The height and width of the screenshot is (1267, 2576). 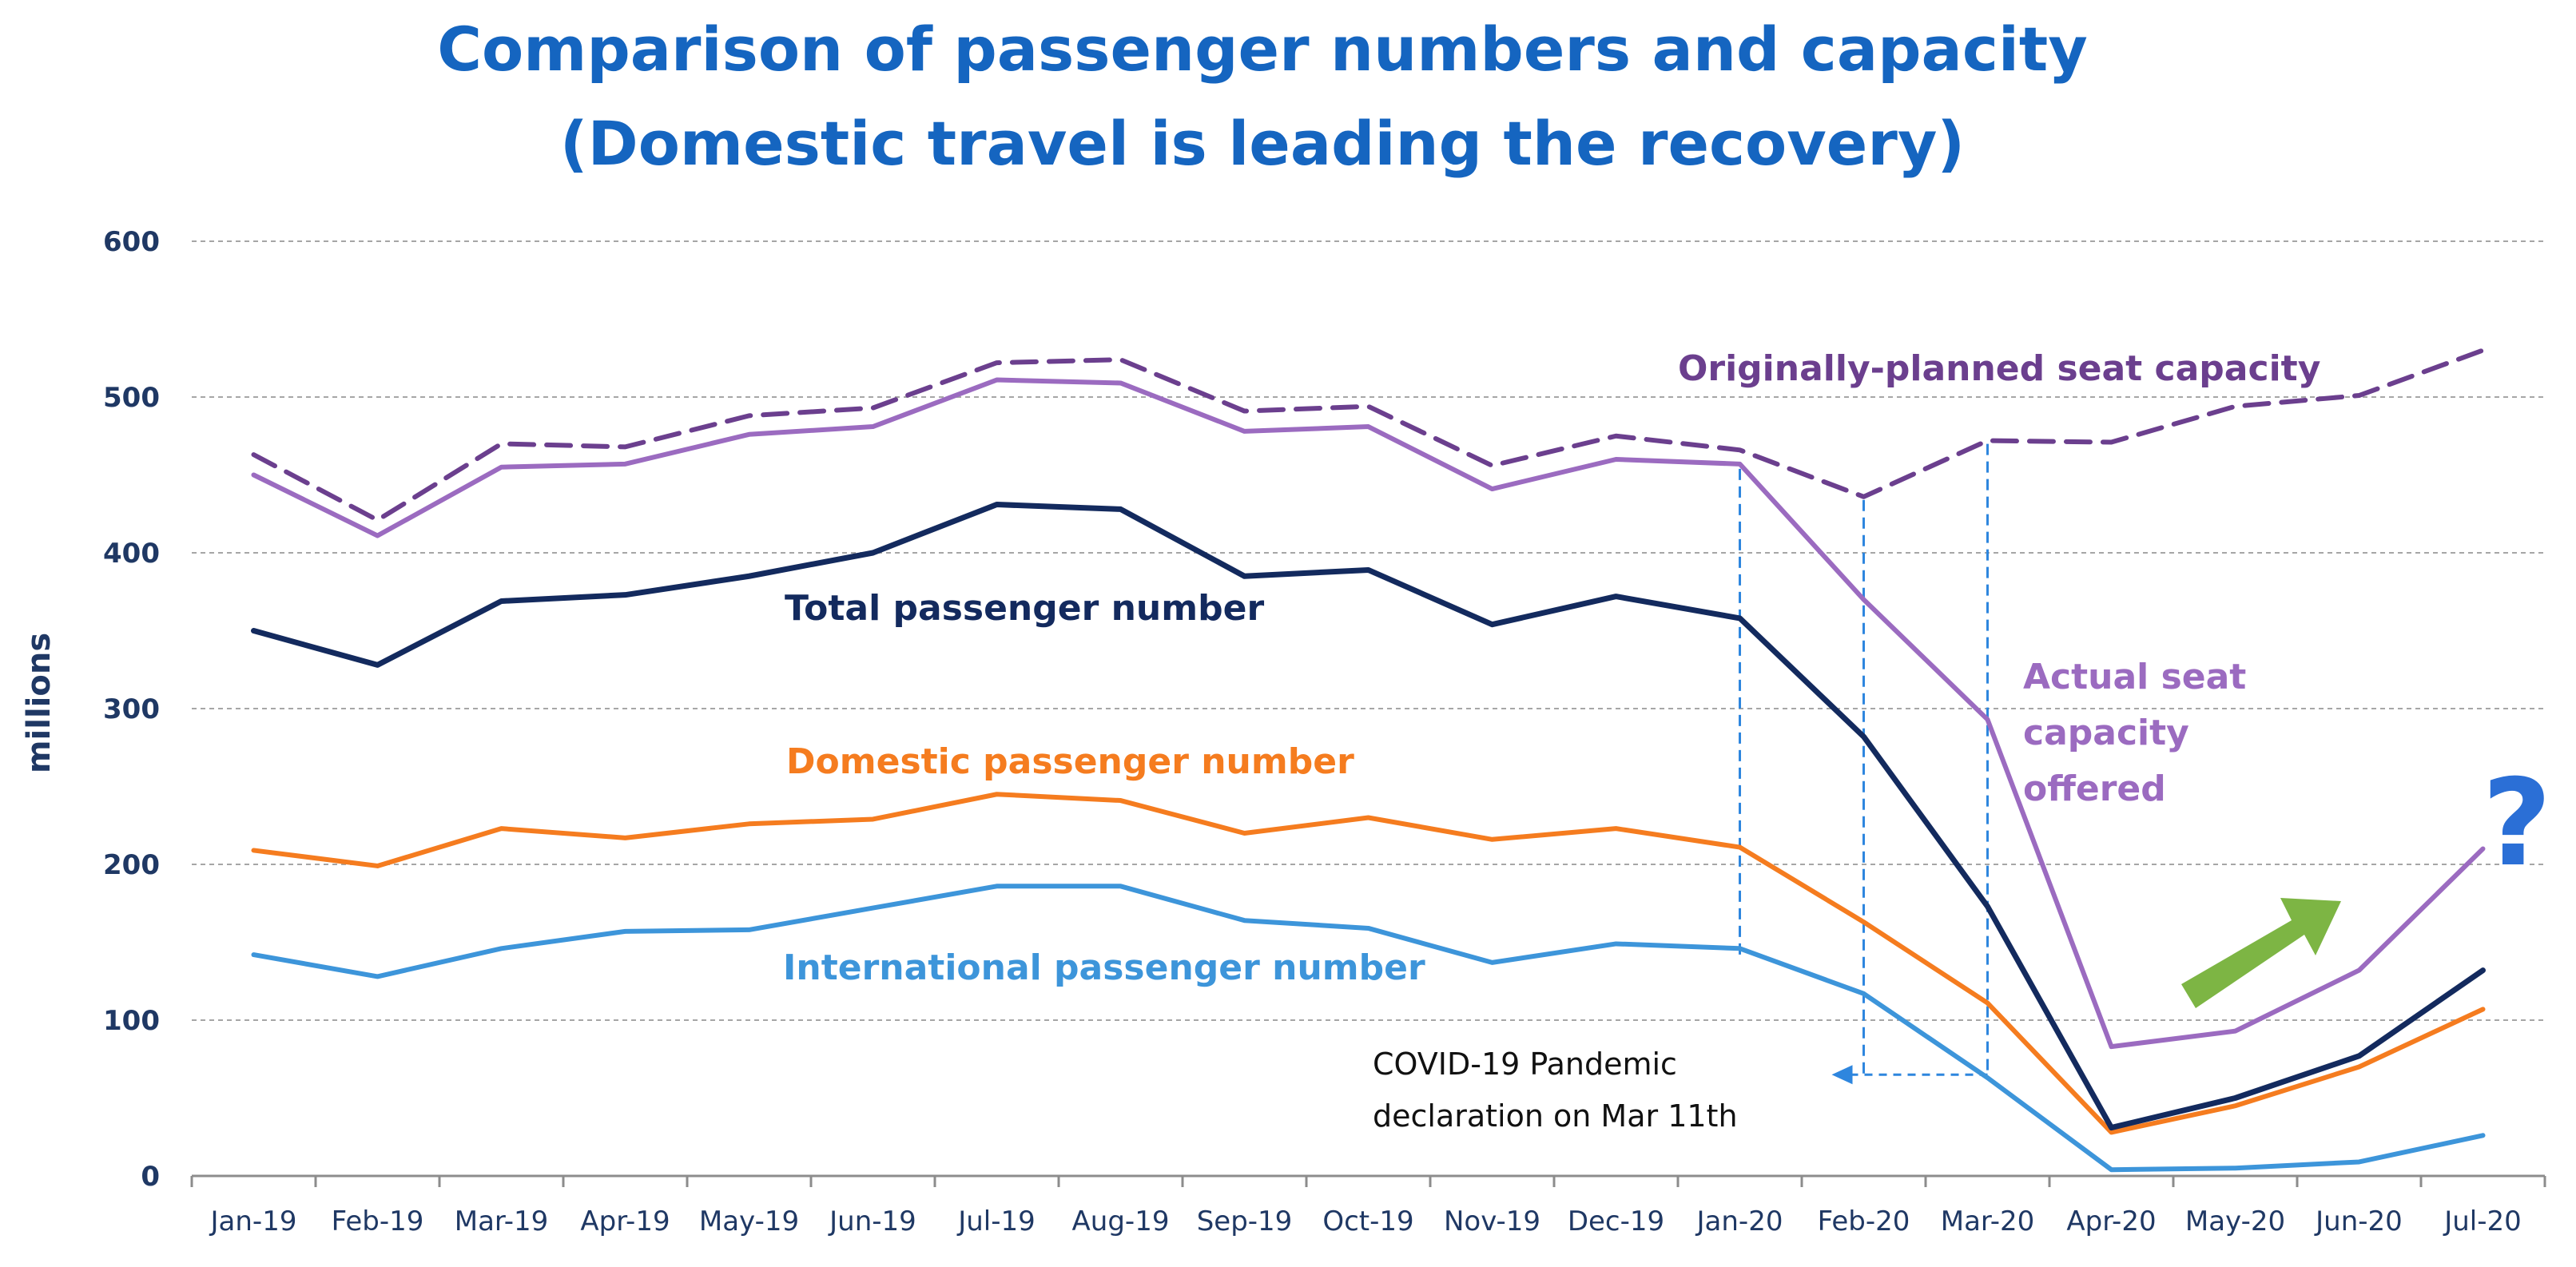 I want to click on x-tick-label: May-20, so click(x=2235, y=1221).